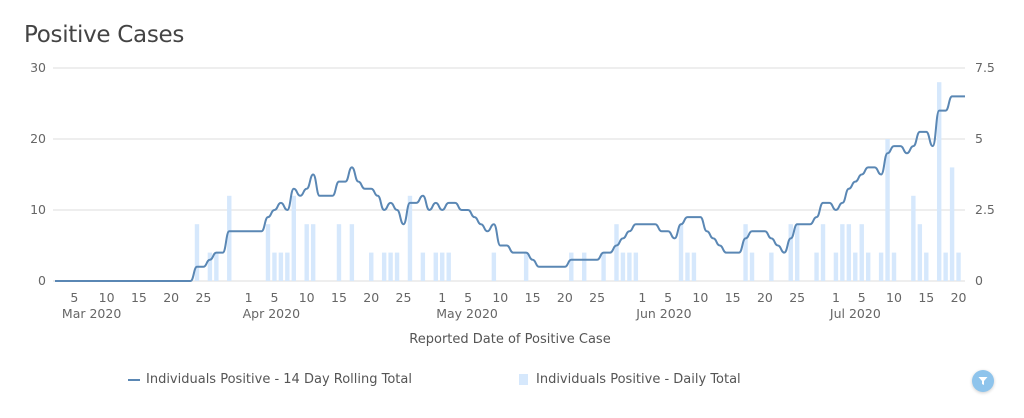 The height and width of the screenshot is (418, 1024). I want to click on x-month-label: Jun 2020, so click(663, 313).